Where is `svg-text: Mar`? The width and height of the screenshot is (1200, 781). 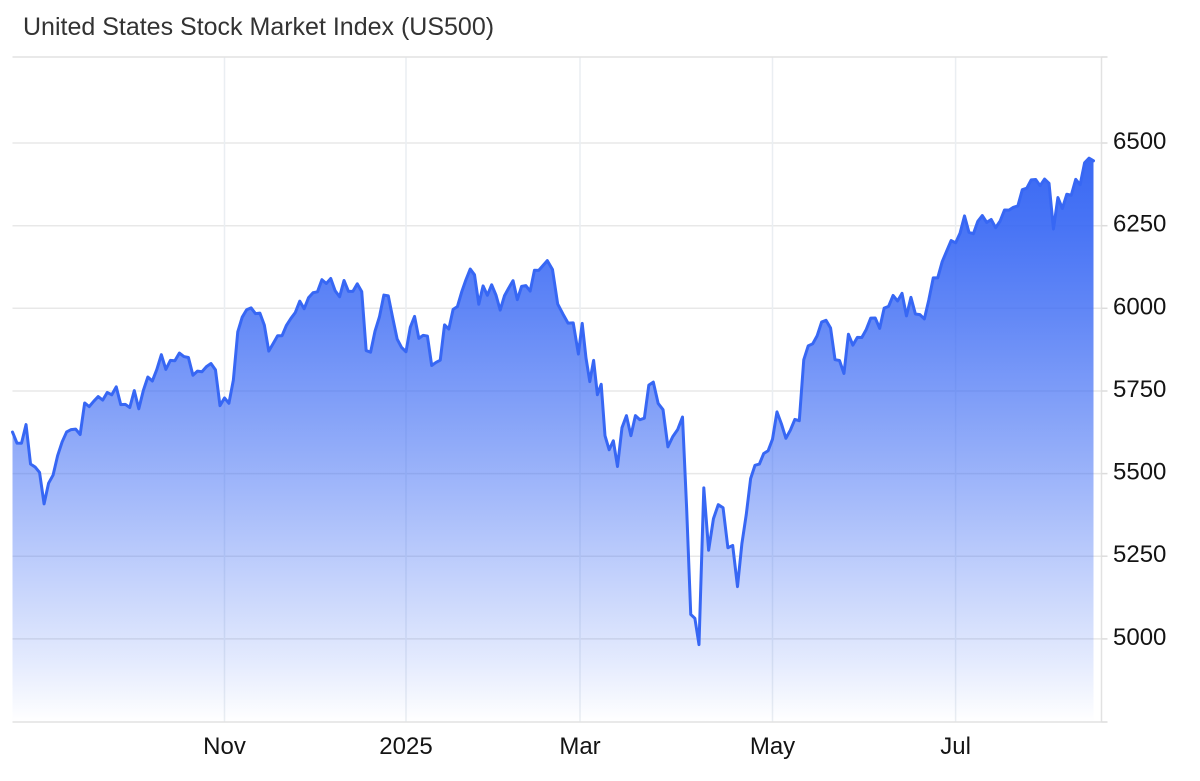
svg-text: Mar is located at coordinates (579, 746).